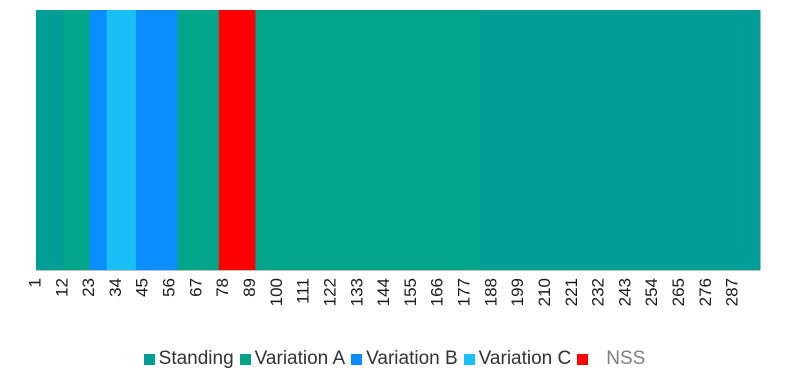 The height and width of the screenshot is (377, 795). I want to click on x-tick-label: 23, so click(88, 287).